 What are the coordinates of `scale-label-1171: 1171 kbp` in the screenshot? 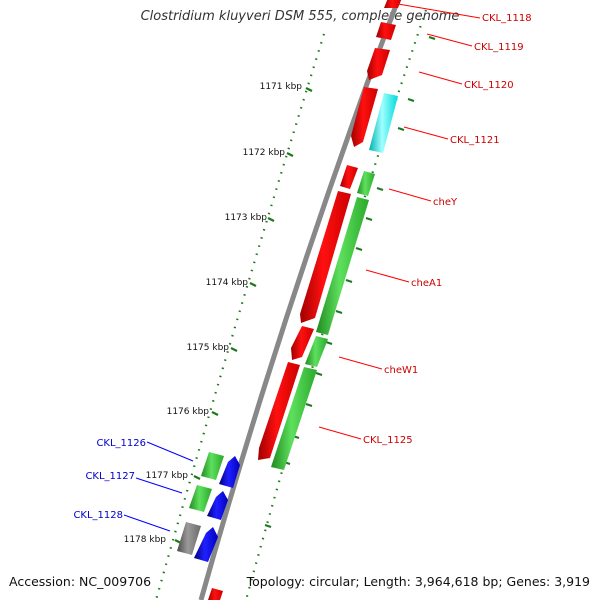 It's located at (281, 87).